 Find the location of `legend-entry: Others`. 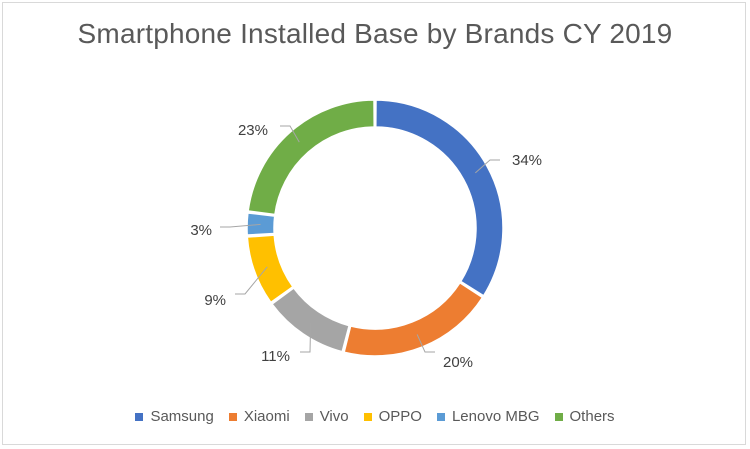

legend-entry: Others is located at coordinates (584, 416).